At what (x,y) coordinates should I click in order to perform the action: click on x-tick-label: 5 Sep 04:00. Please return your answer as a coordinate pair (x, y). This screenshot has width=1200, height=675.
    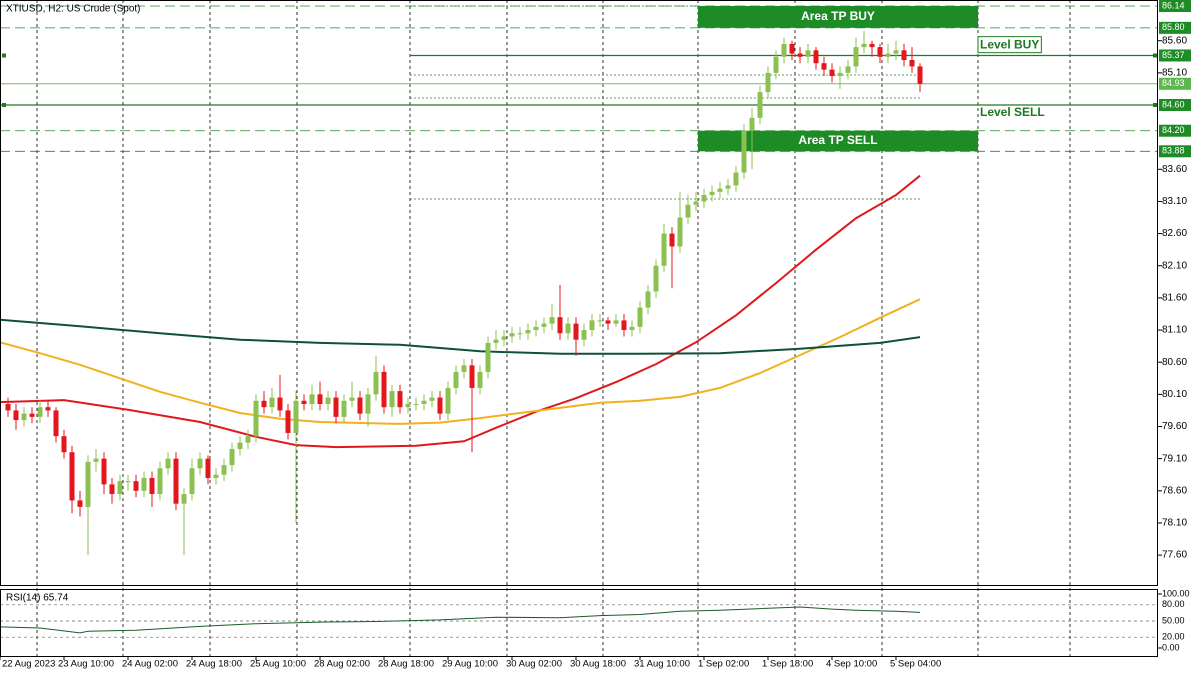
    Looking at the image, I should click on (915, 664).